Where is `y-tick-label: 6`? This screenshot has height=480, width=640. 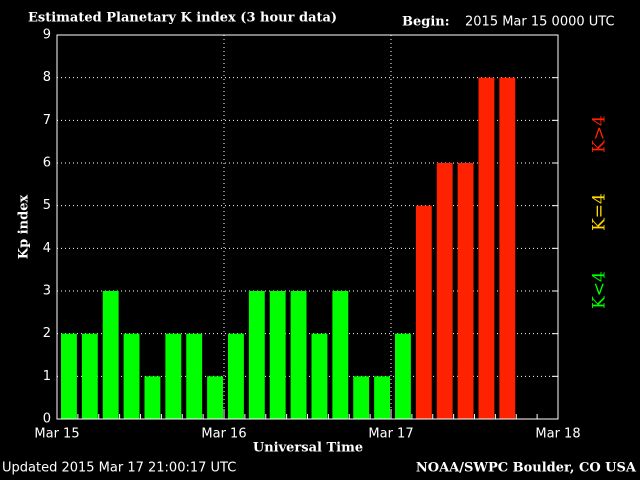 y-tick-label: 6 is located at coordinates (47, 163).